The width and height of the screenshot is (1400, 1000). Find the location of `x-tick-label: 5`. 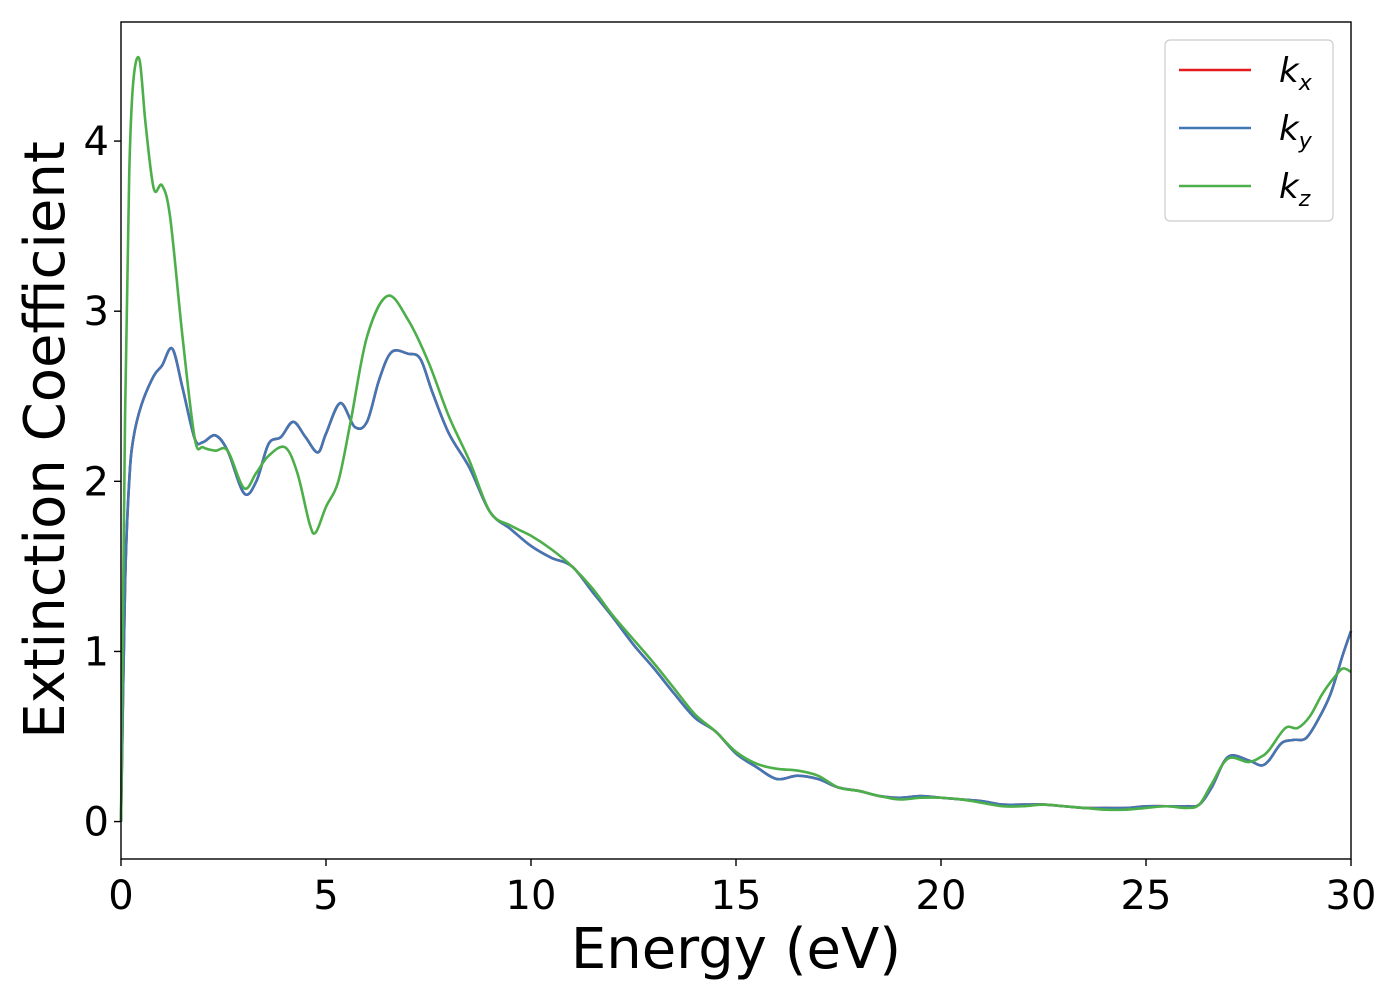

x-tick-label: 5 is located at coordinates (325, 896).